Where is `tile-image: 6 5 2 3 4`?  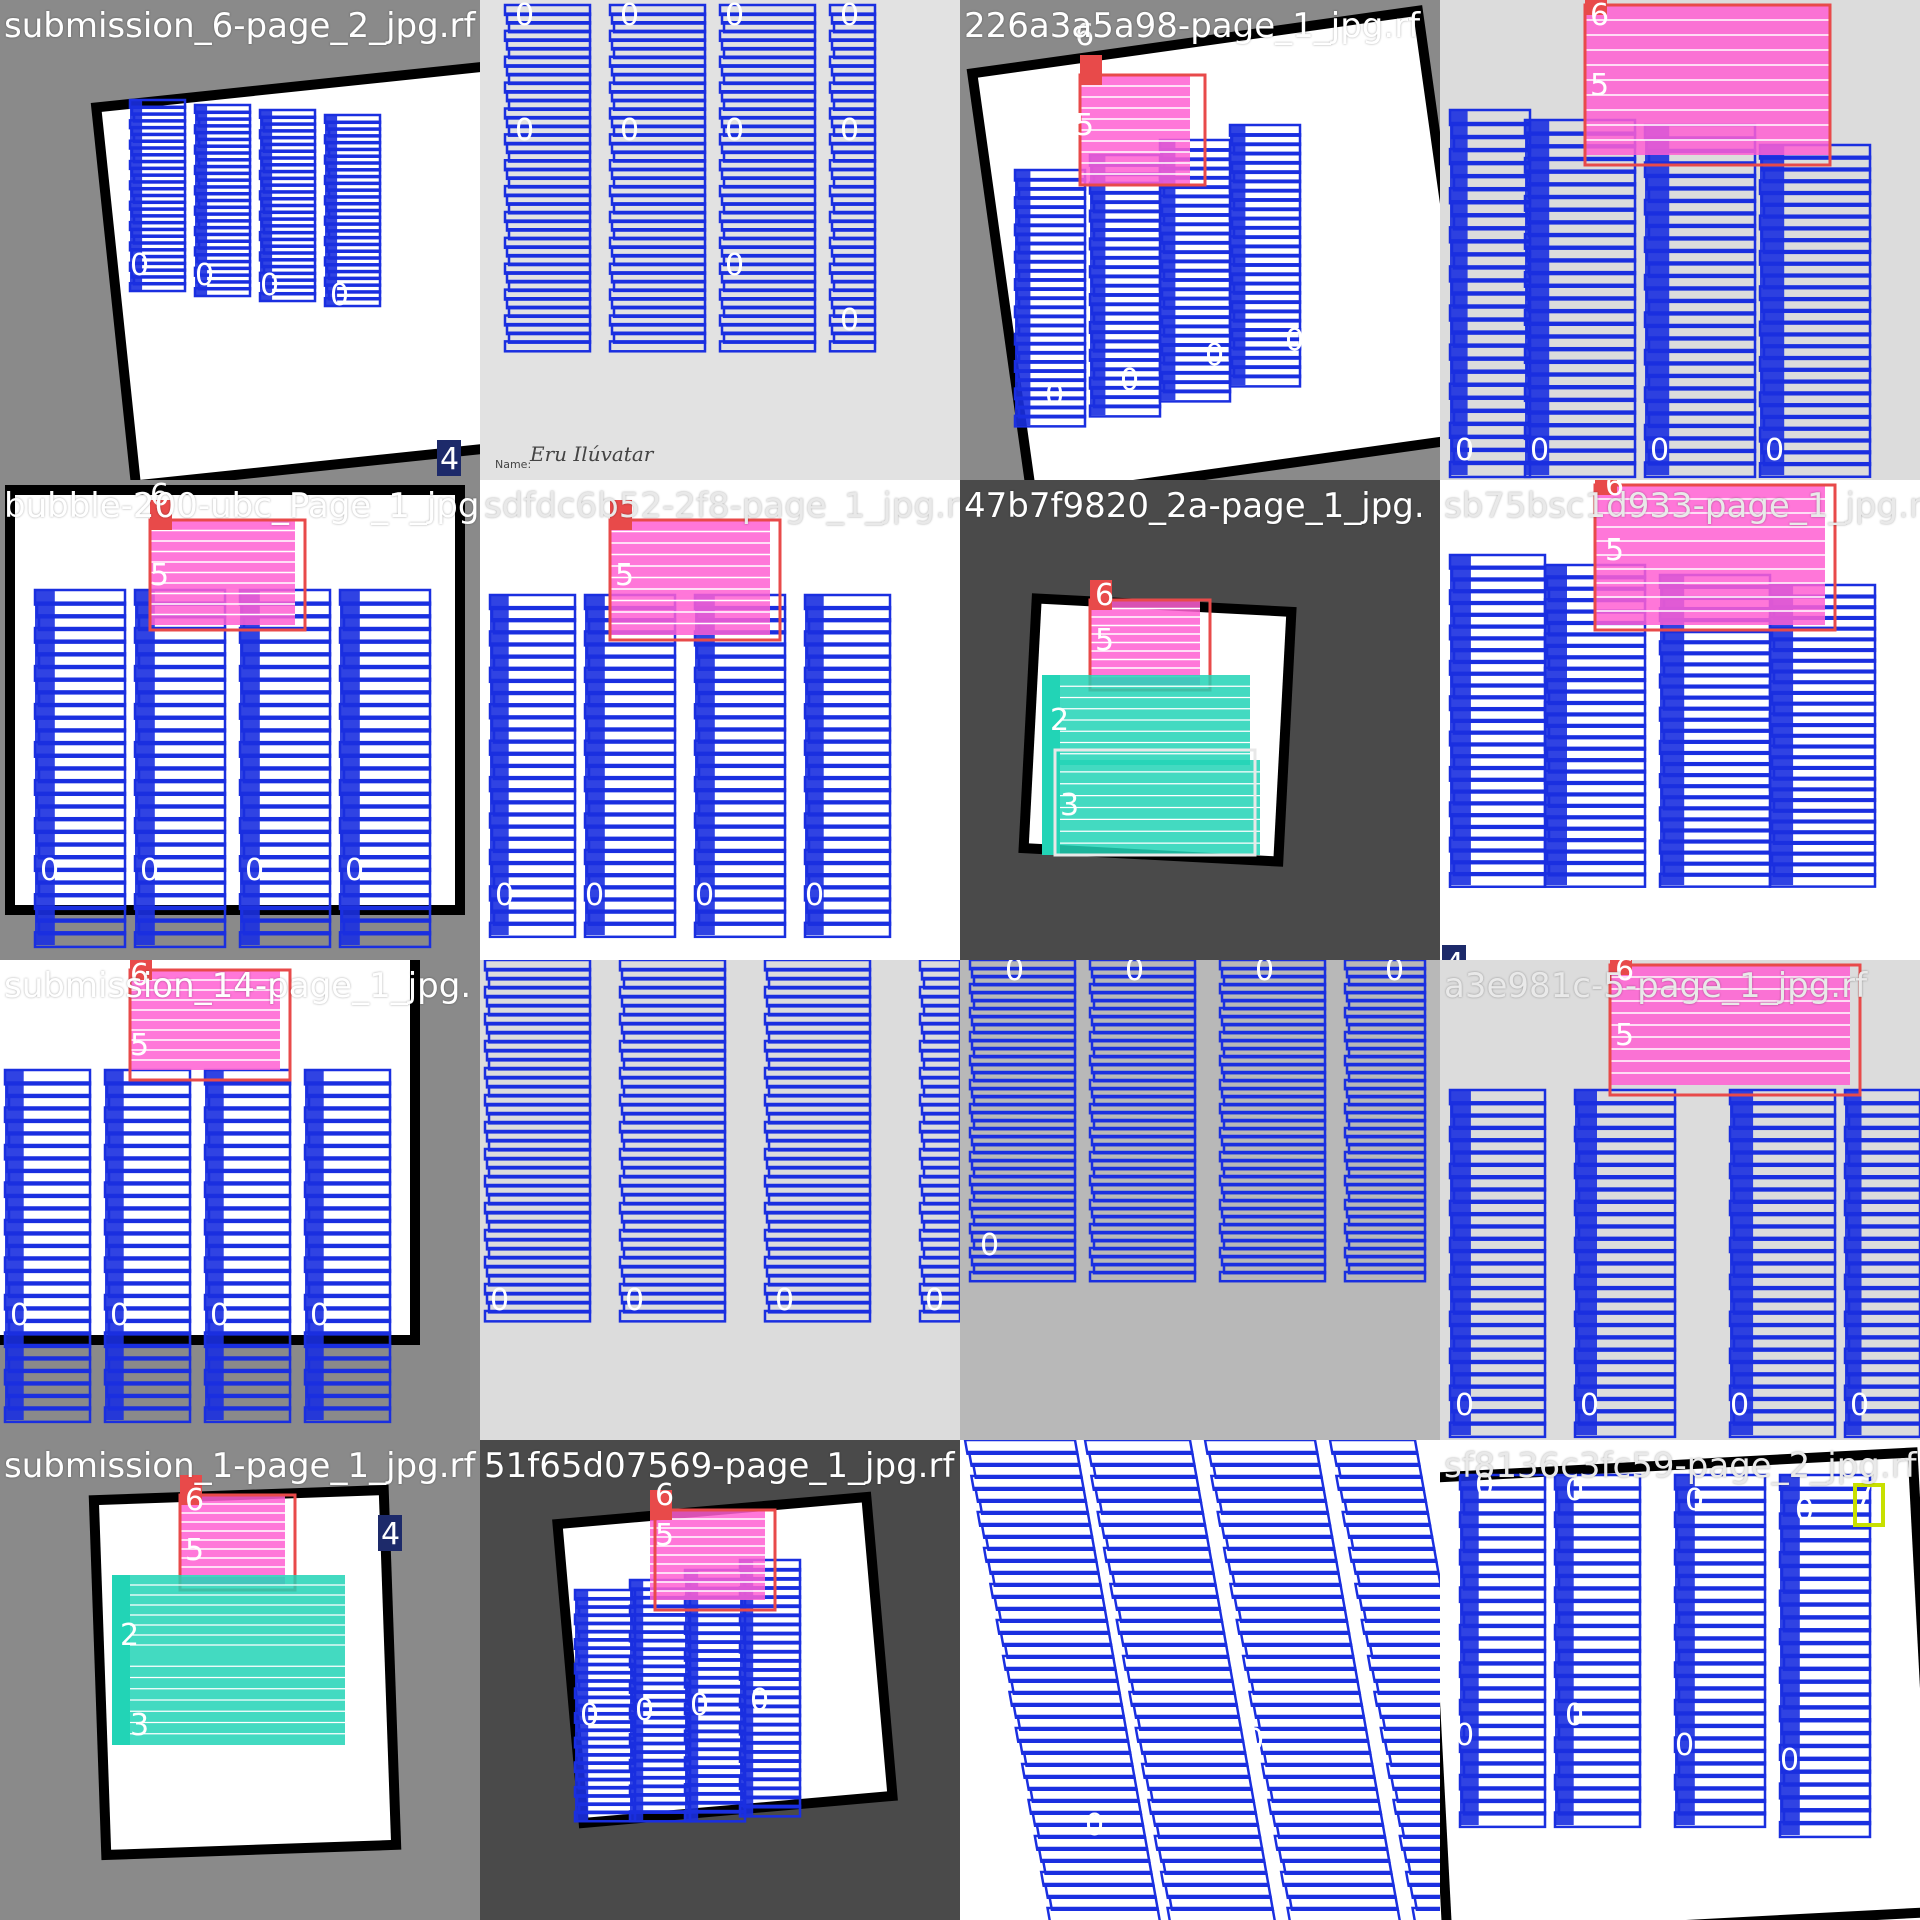 tile-image: 6 5 2 3 4 is located at coordinates (240, 1680).